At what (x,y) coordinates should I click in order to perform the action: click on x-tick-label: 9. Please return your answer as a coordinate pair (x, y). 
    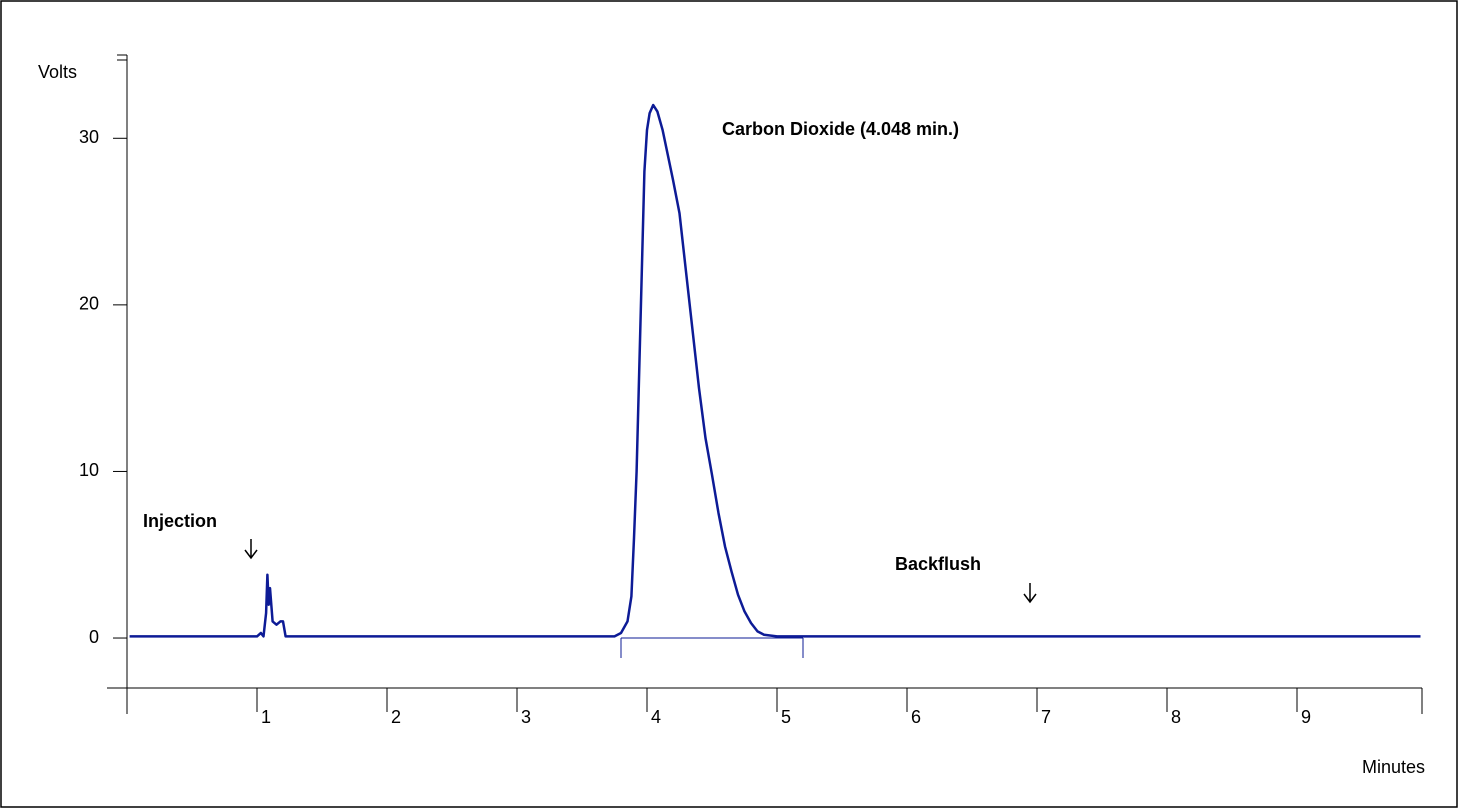
    Looking at the image, I should click on (1306, 717).